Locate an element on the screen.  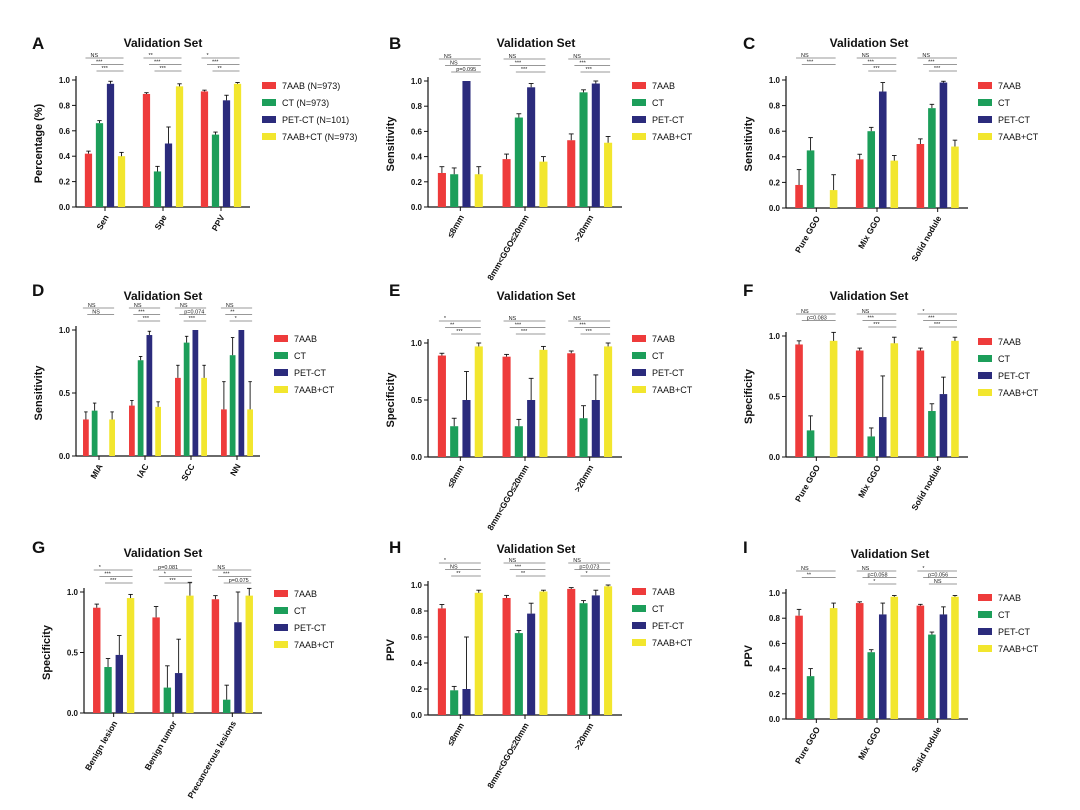
x-tick-label: ≤8mm is located at coordinates (455, 226).